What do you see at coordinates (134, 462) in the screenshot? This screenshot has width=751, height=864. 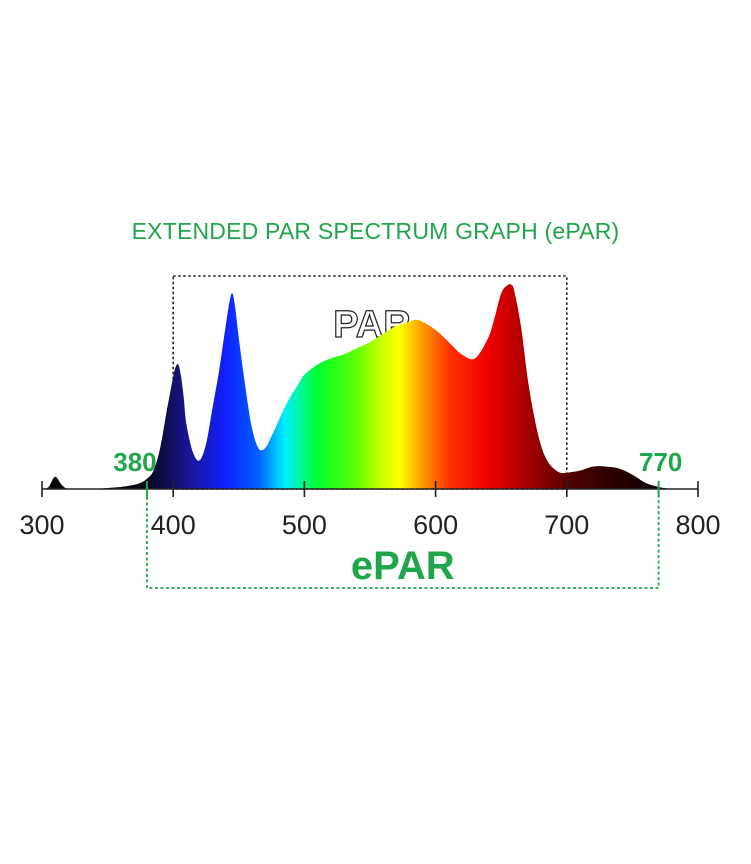 I see `epar-start-label: 380` at bounding box center [134, 462].